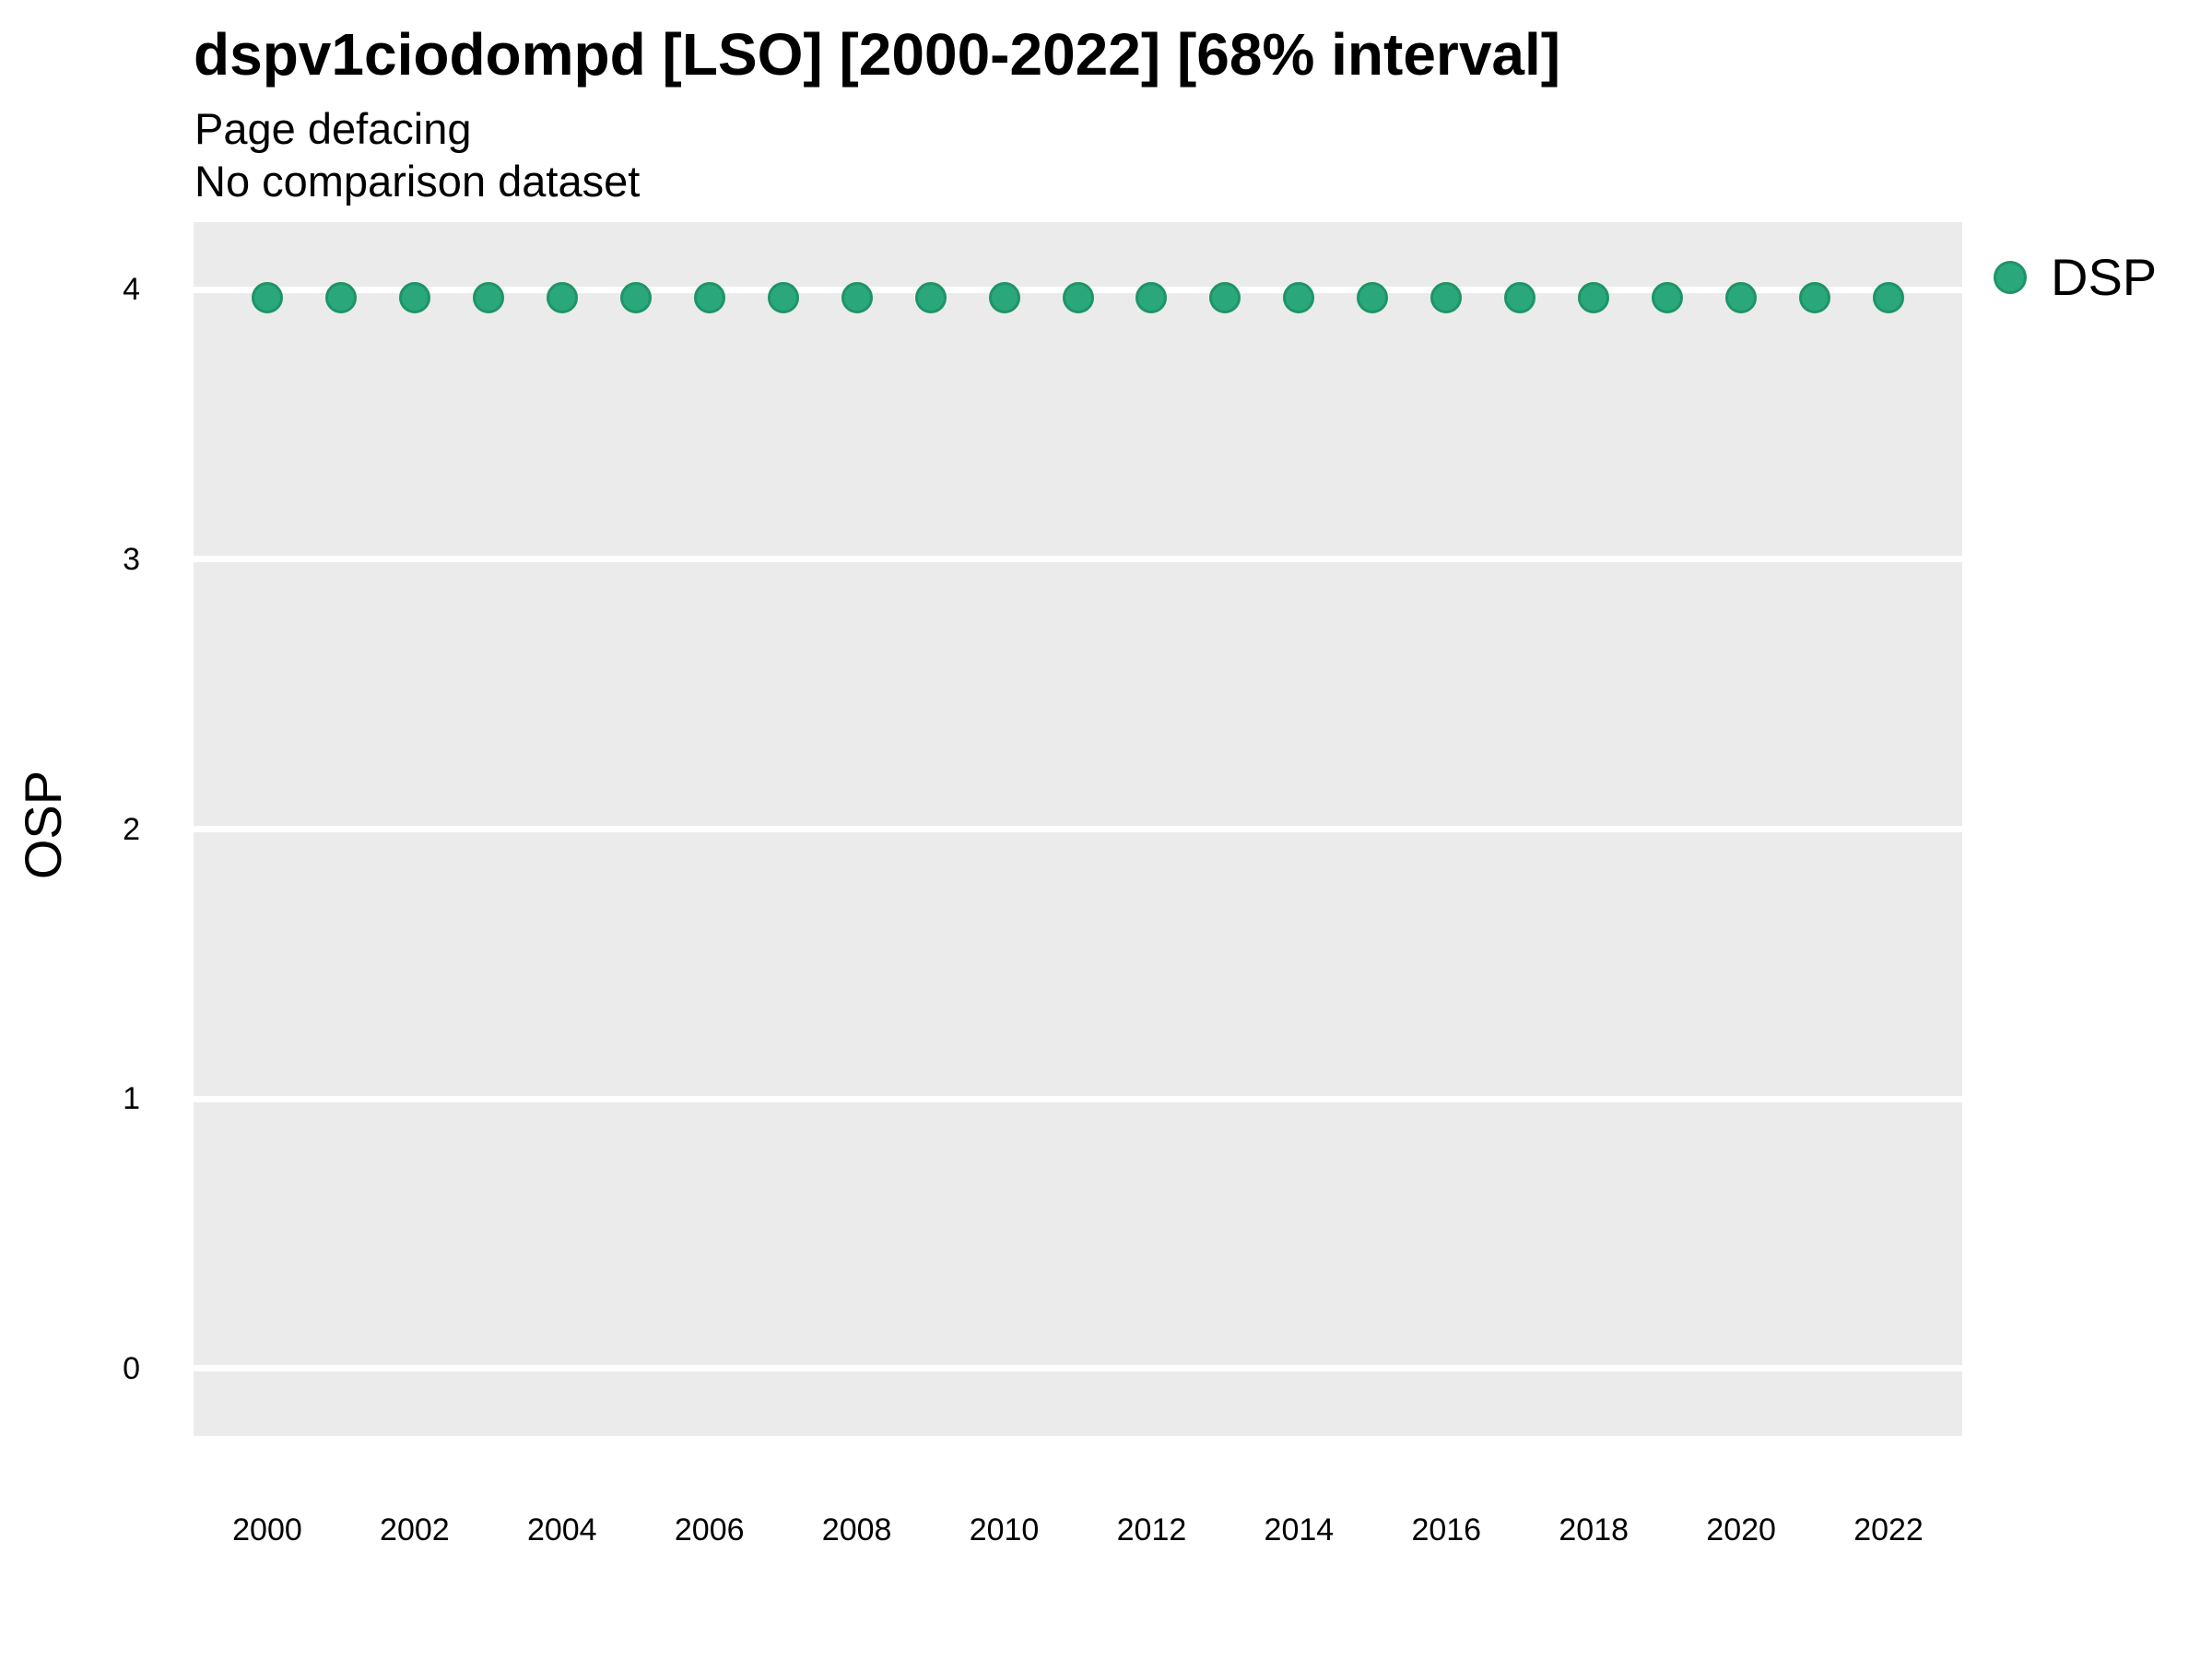 The image size is (2212, 1659). I want to click on legend-point-icon, so click(2010, 277).